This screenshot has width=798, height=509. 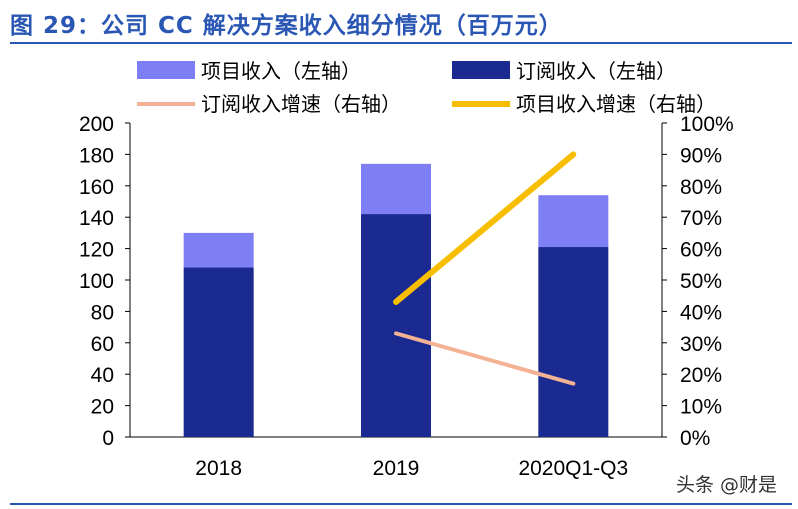 I want to click on right-tick-label: 10%, so click(x=701, y=407).